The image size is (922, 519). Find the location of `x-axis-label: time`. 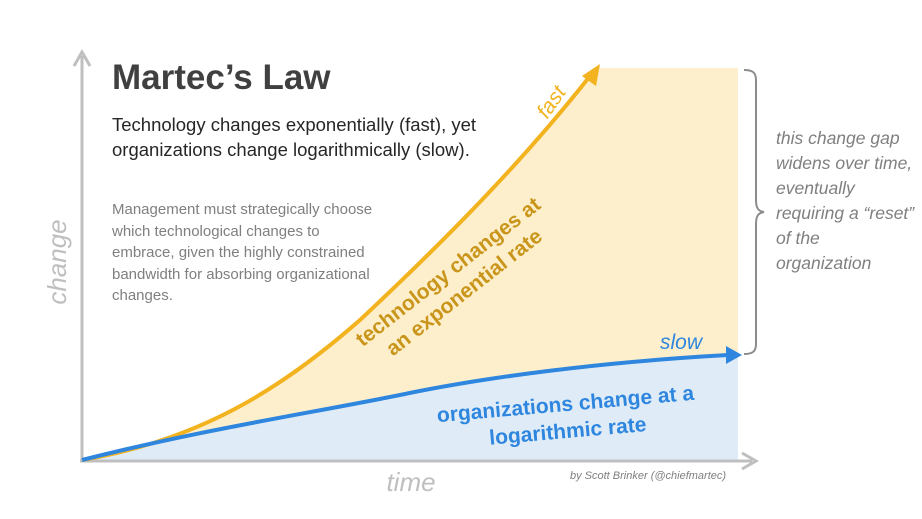

x-axis-label: time is located at coordinates (410, 482).